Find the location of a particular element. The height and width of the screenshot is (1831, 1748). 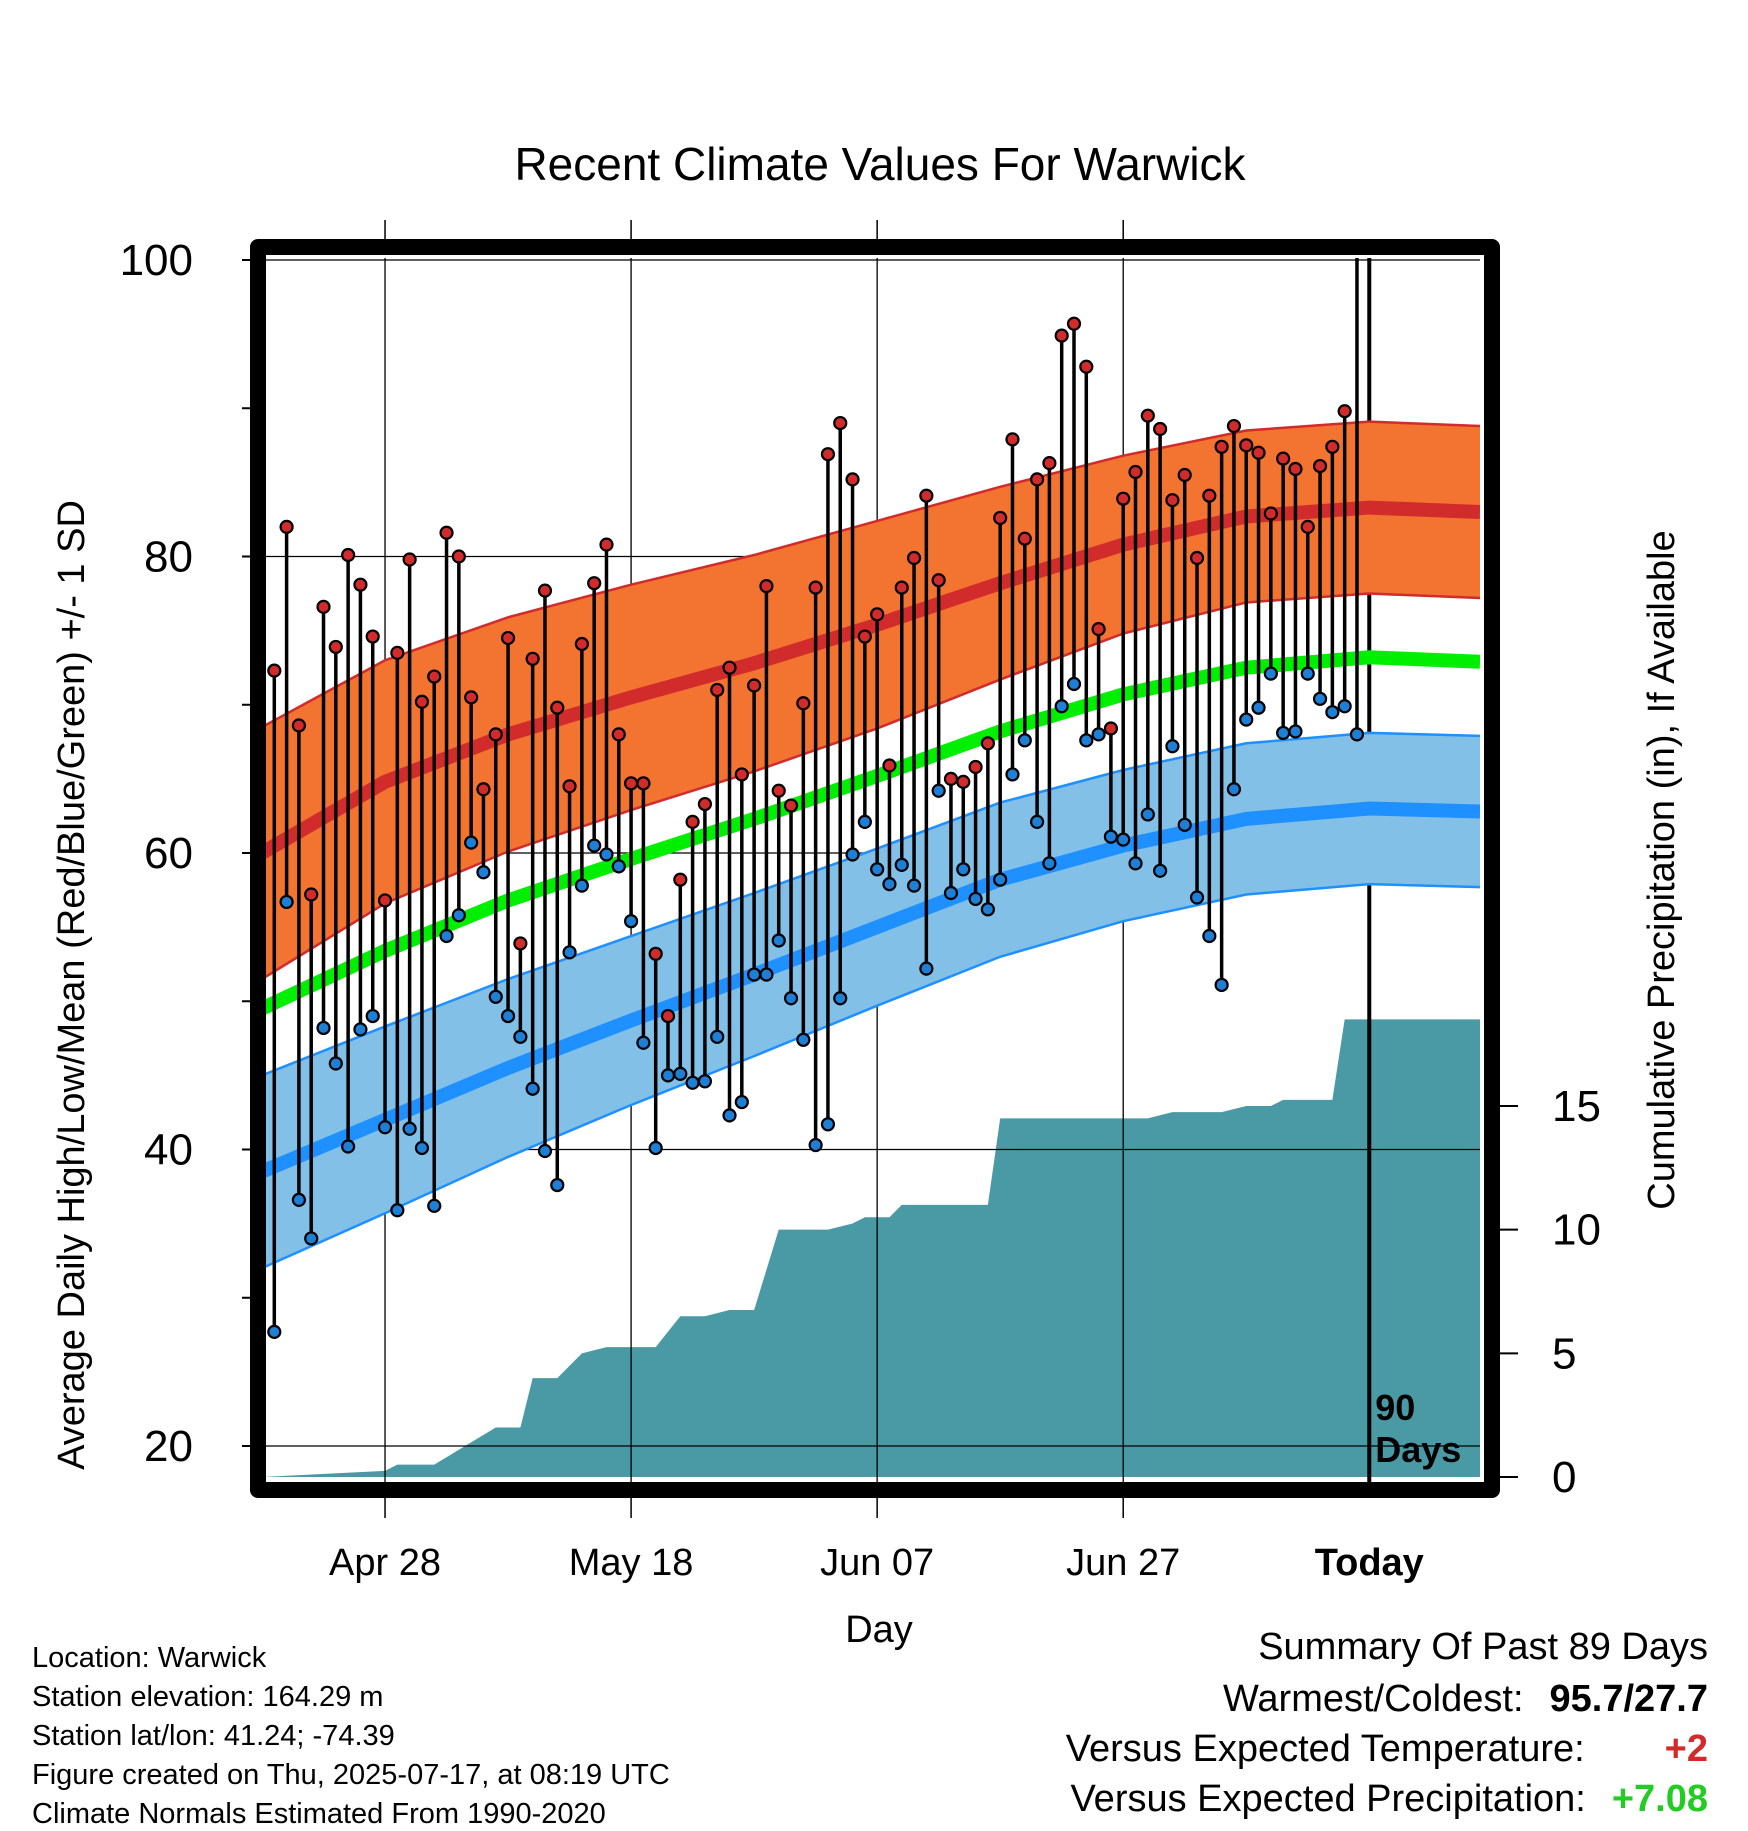

x-tick-label: May 18 is located at coordinates (631, 1563).